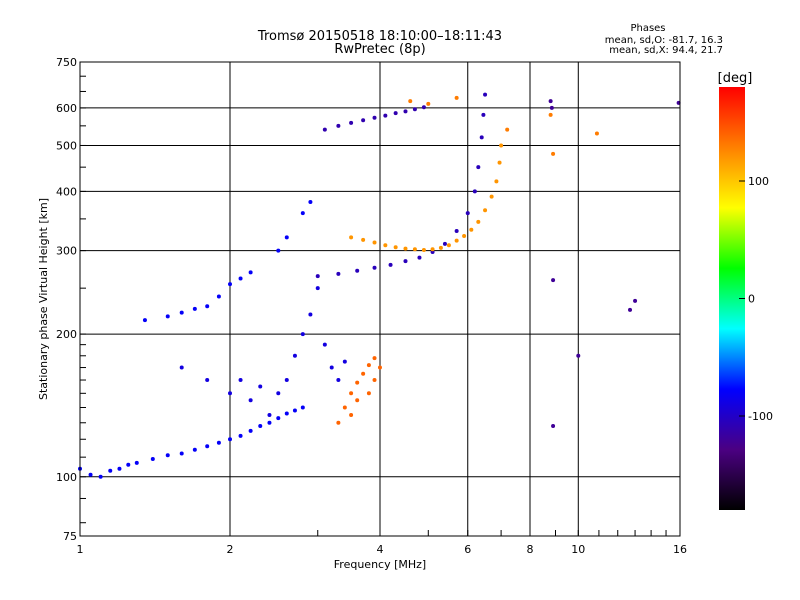 Image resolution: width=800 pixels, height=600 pixels. Describe the element at coordinates (380, 564) in the screenshot. I see `x-axis-label: Frequency [MHz]` at that location.